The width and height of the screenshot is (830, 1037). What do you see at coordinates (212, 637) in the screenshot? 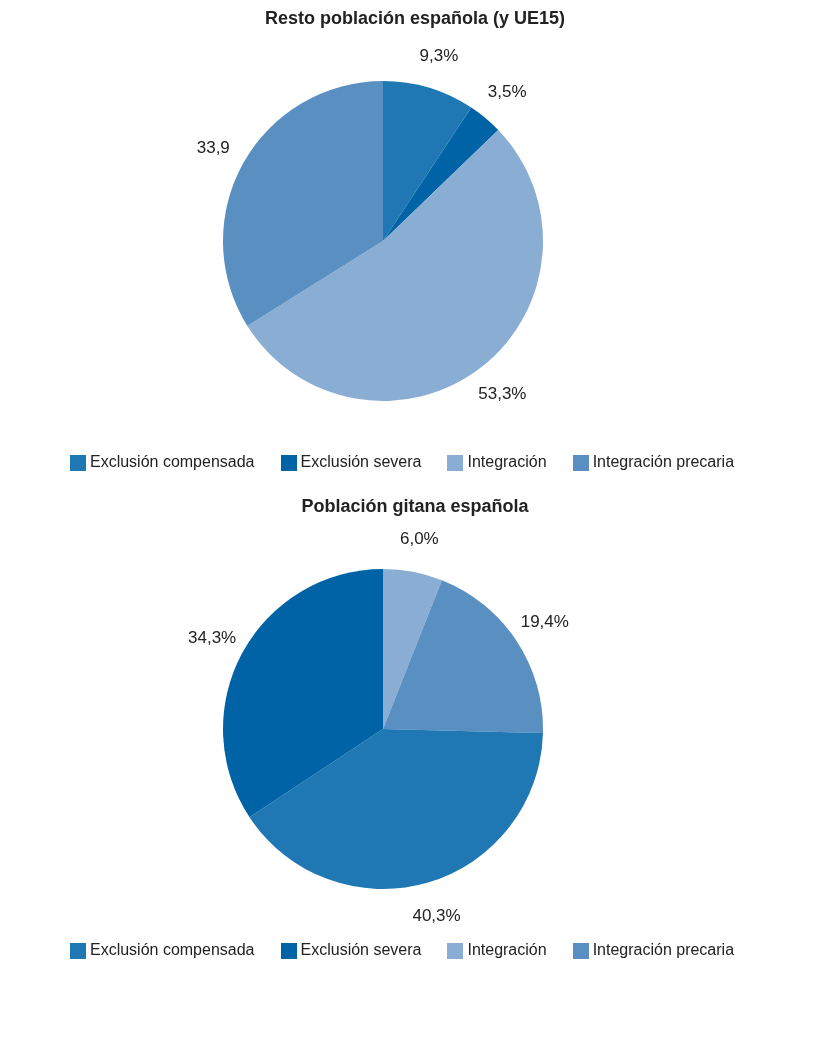
I see `data-label: 34,3%` at bounding box center [212, 637].